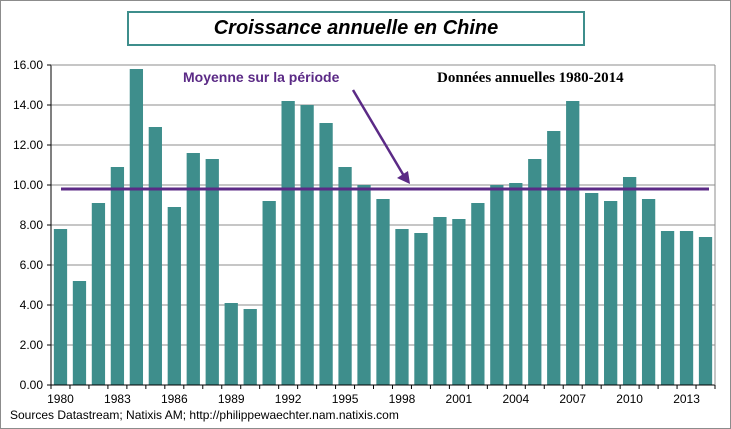 The image size is (731, 429). I want to click on mean-arrow, so click(378, 133).